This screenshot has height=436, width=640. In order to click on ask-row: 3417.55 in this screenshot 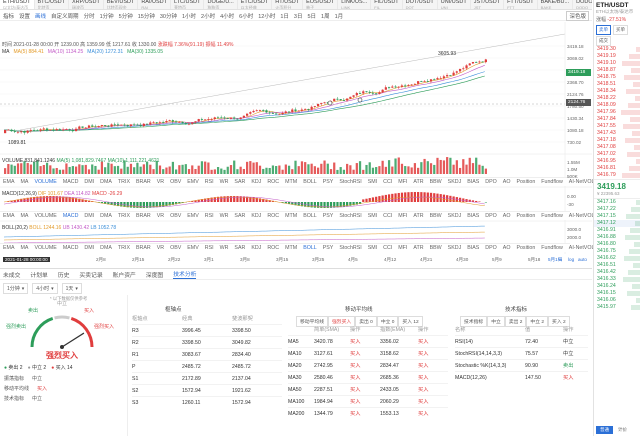, I will do `click(617, 126)`.